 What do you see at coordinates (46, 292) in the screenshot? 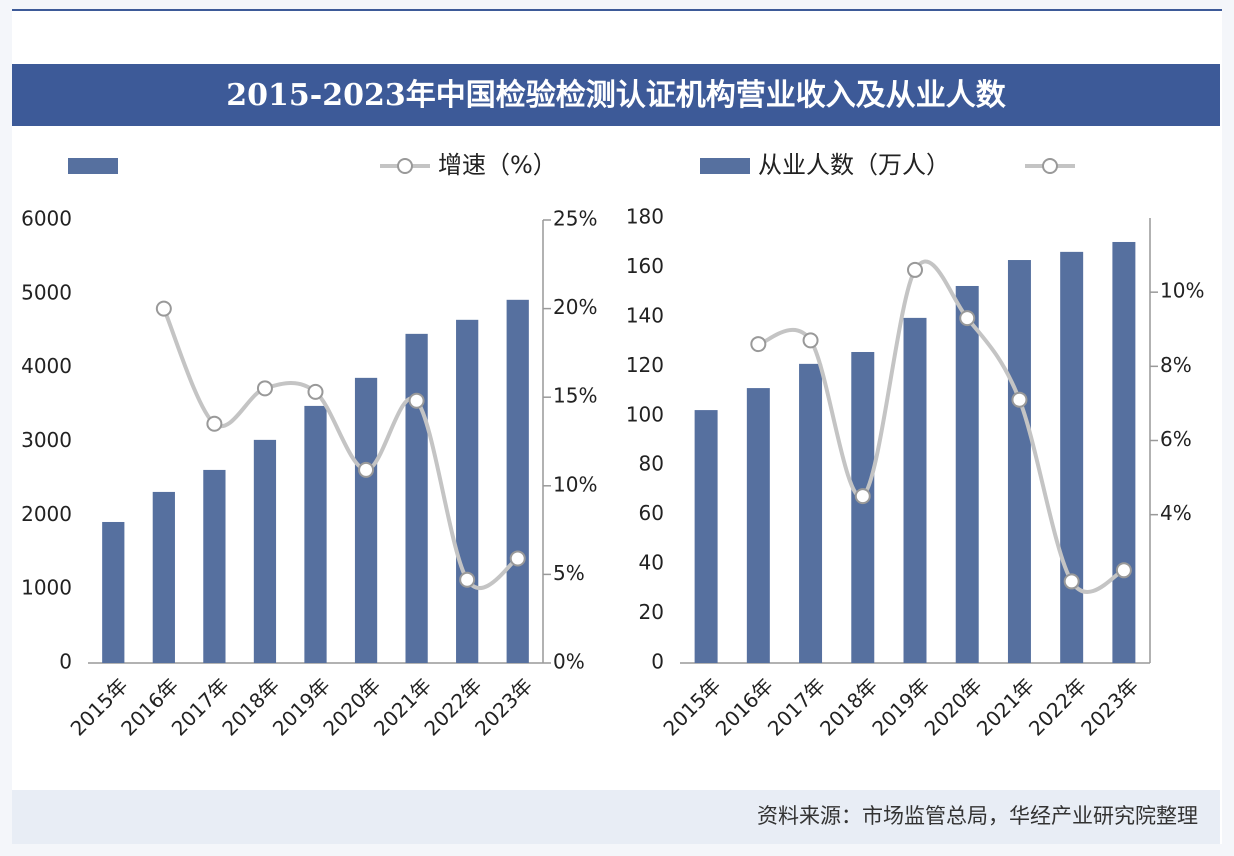
I see `y-tick-label: 5000` at bounding box center [46, 292].